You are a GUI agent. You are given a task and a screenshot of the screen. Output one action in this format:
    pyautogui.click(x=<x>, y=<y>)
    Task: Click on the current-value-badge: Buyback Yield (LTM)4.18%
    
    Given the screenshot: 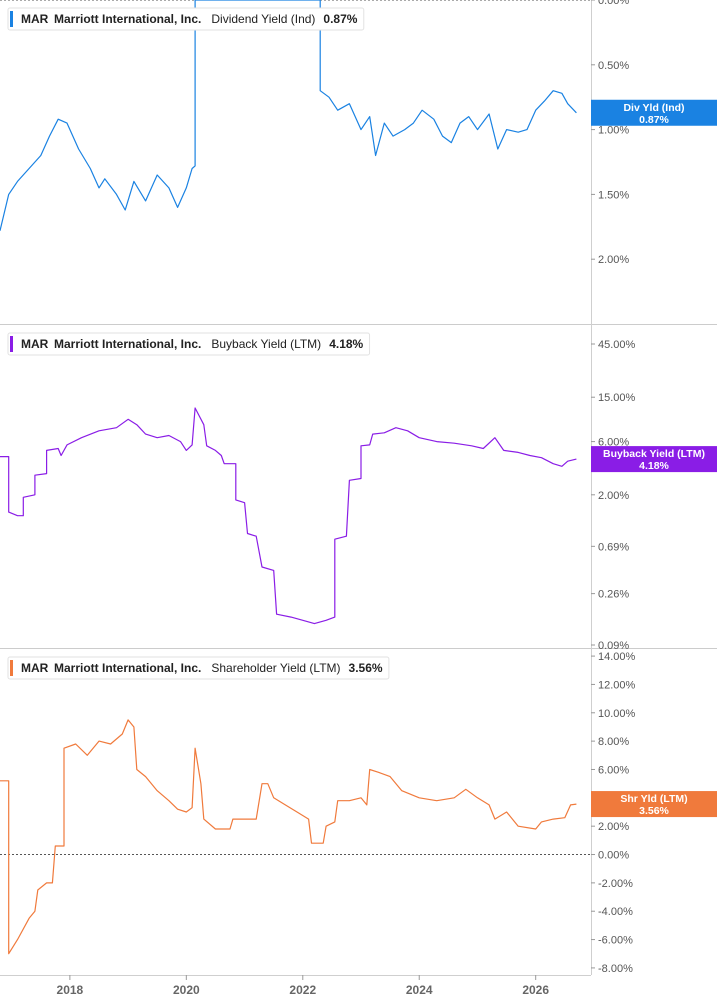 What is the action you would take?
    pyautogui.click(x=654, y=459)
    